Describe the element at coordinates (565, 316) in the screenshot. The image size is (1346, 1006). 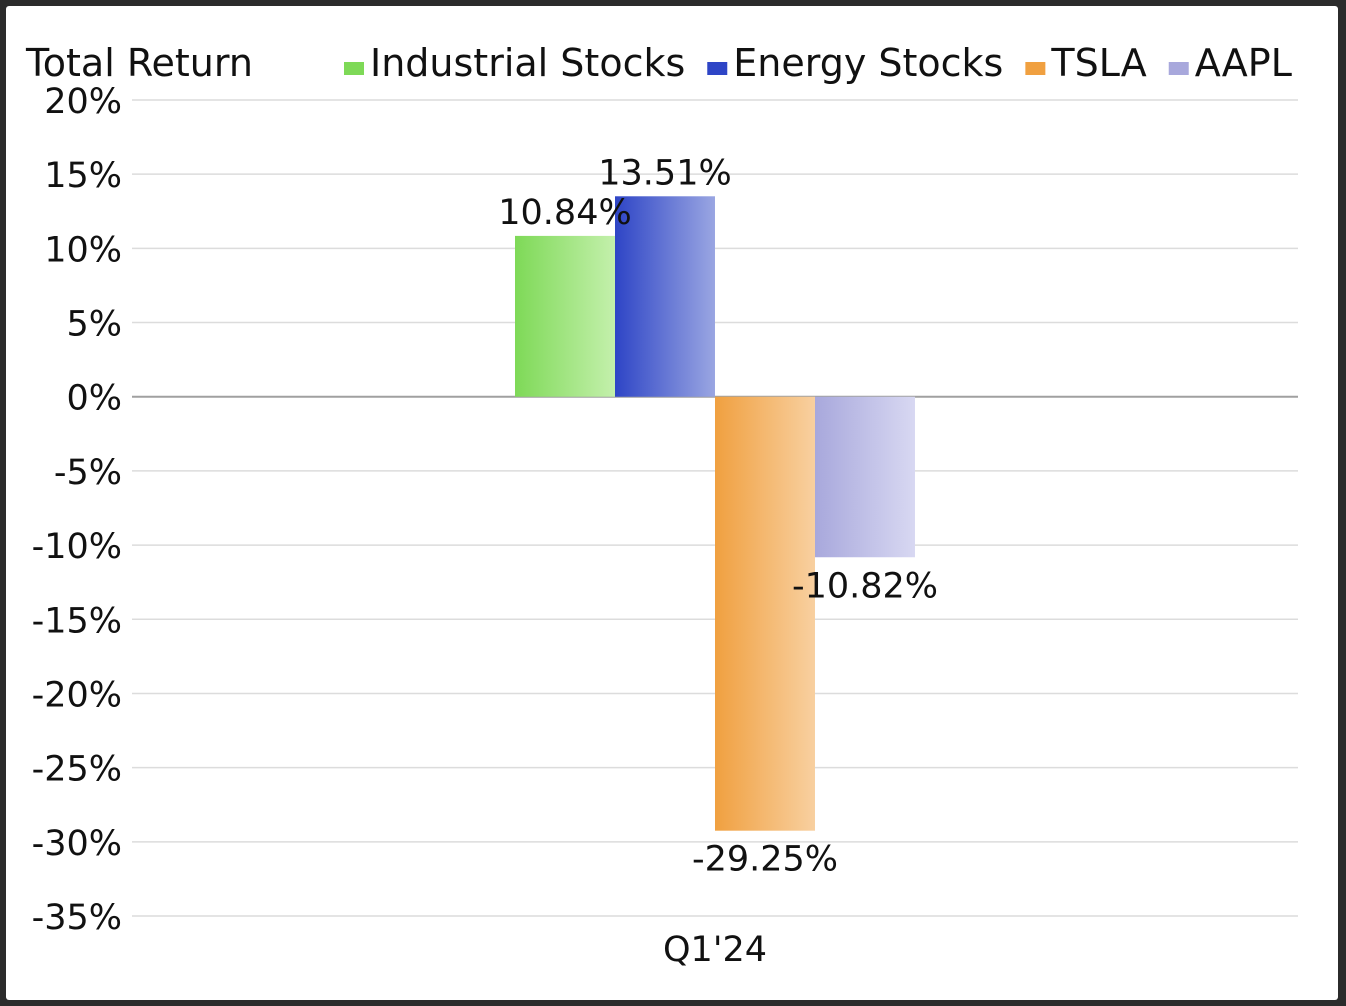
I see `bar-industrial-stocks` at that location.